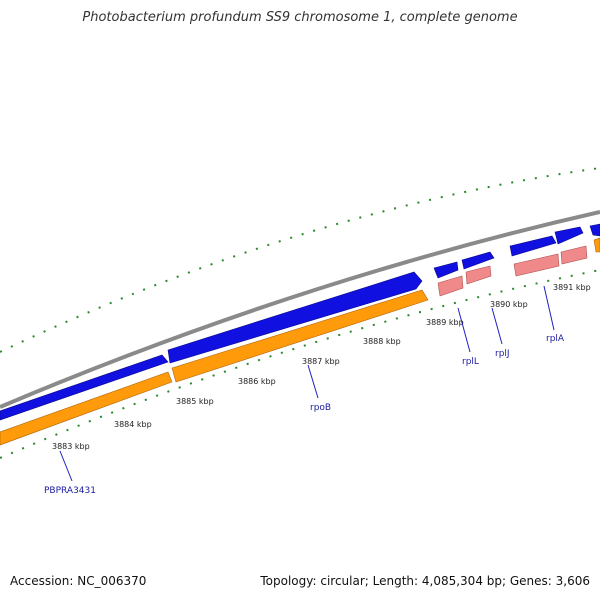  Describe the element at coordinates (594, 230) in the screenshot. I see `cds-forward-partial` at that location.